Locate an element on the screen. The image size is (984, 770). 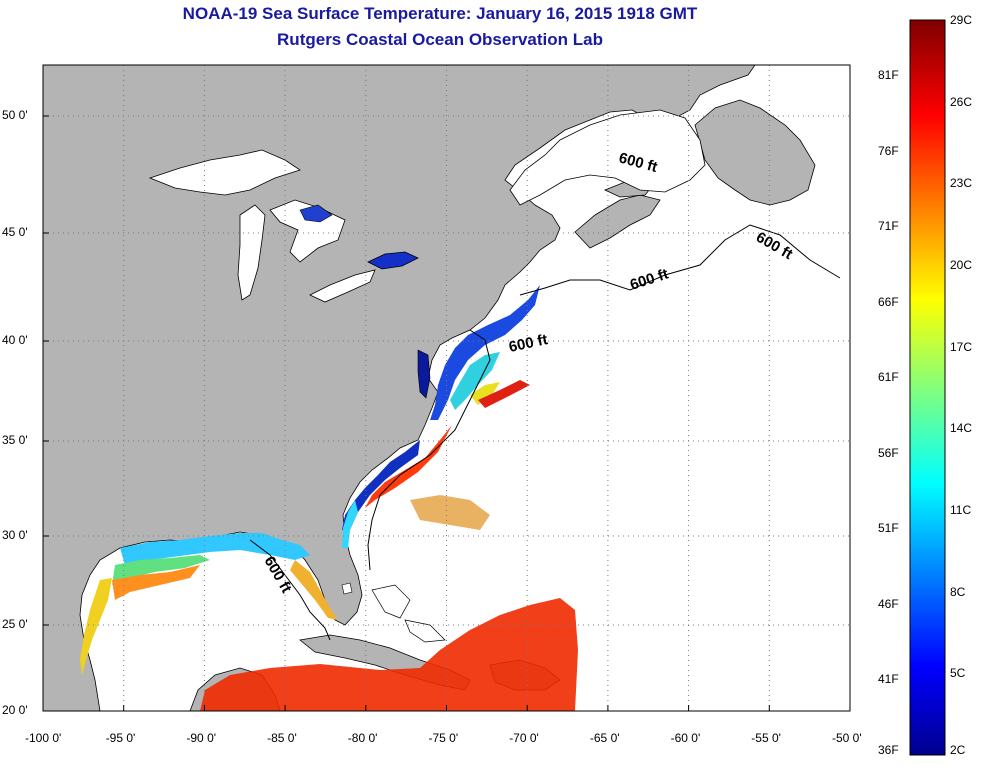
sst-gulf-west-orange is located at coordinates (156, 582).